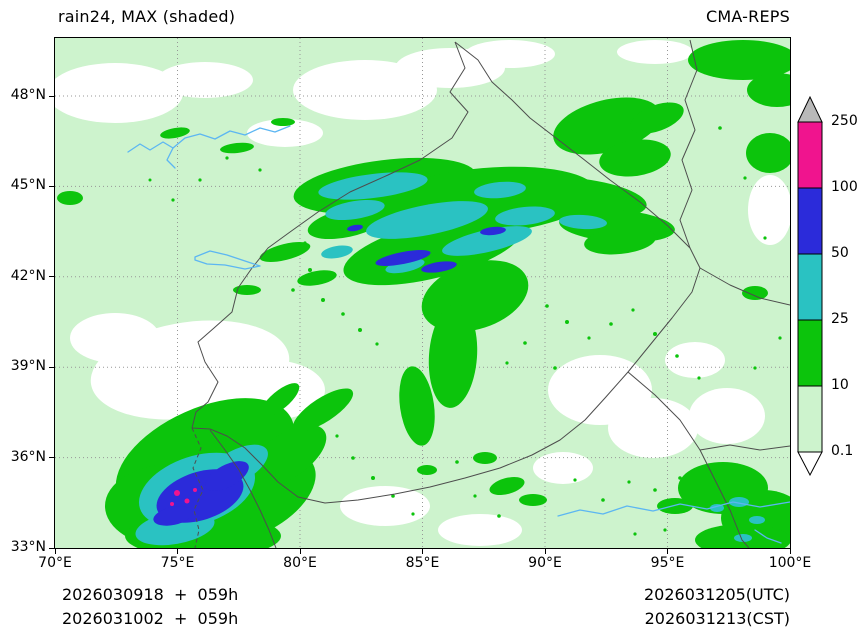  Describe the element at coordinates (300, 563) in the screenshot. I see `x-tick-label: 80°E` at that location.